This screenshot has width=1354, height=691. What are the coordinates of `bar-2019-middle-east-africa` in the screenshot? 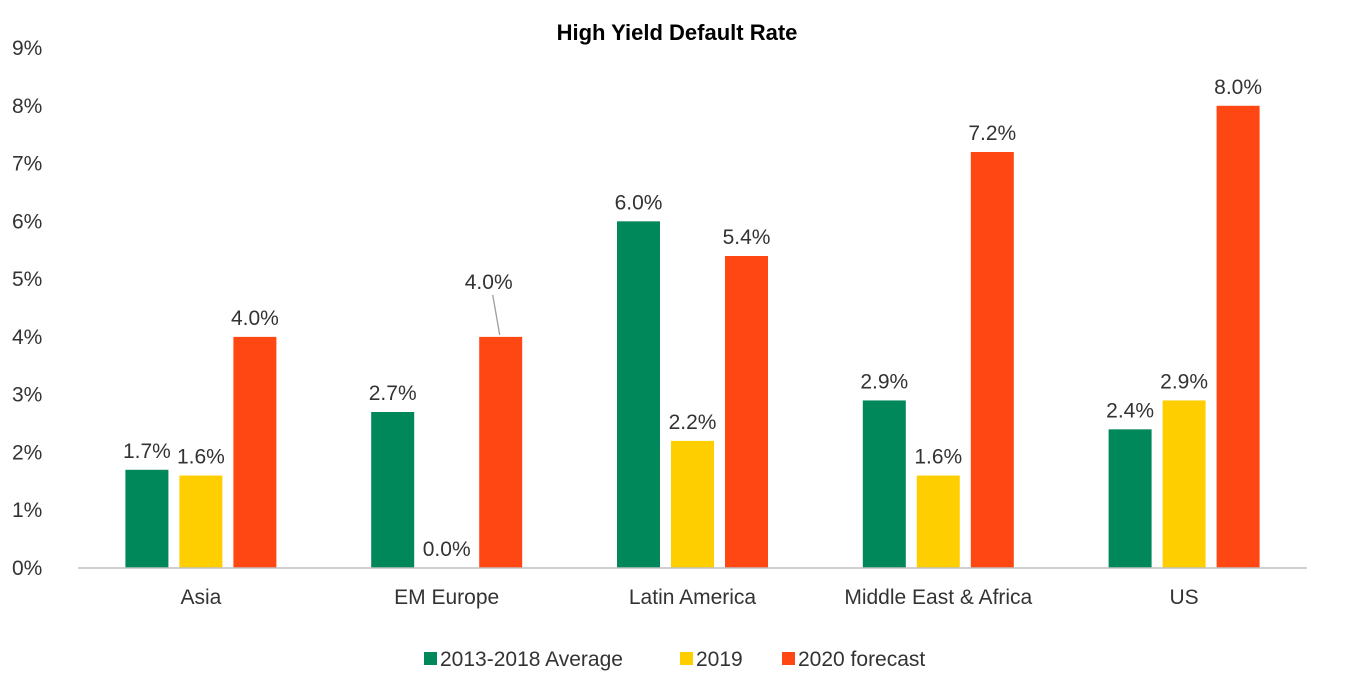 It's located at (938, 521).